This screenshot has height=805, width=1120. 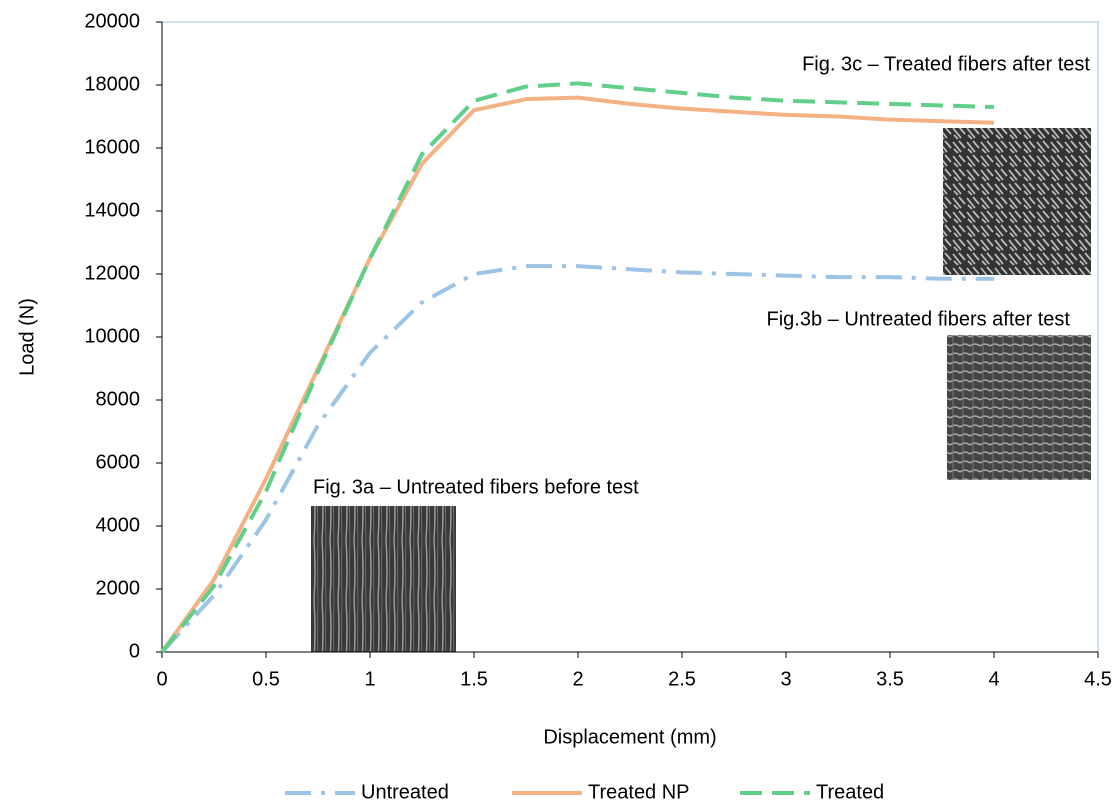 I want to click on x-tick-label: 2, so click(x=577, y=679).